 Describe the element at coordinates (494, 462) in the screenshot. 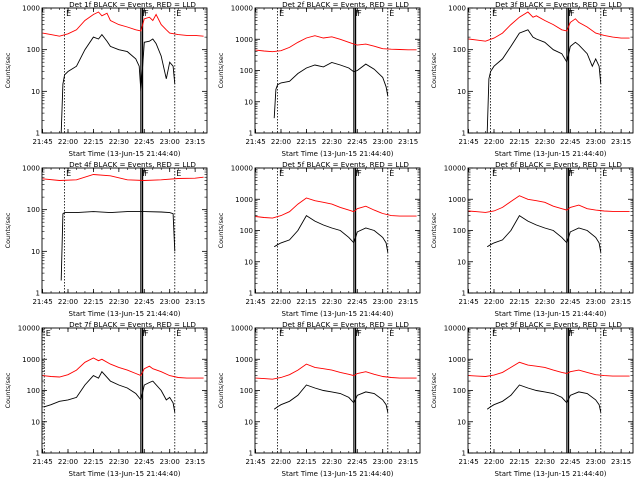

I see `x-tick-label: 22:00` at that location.